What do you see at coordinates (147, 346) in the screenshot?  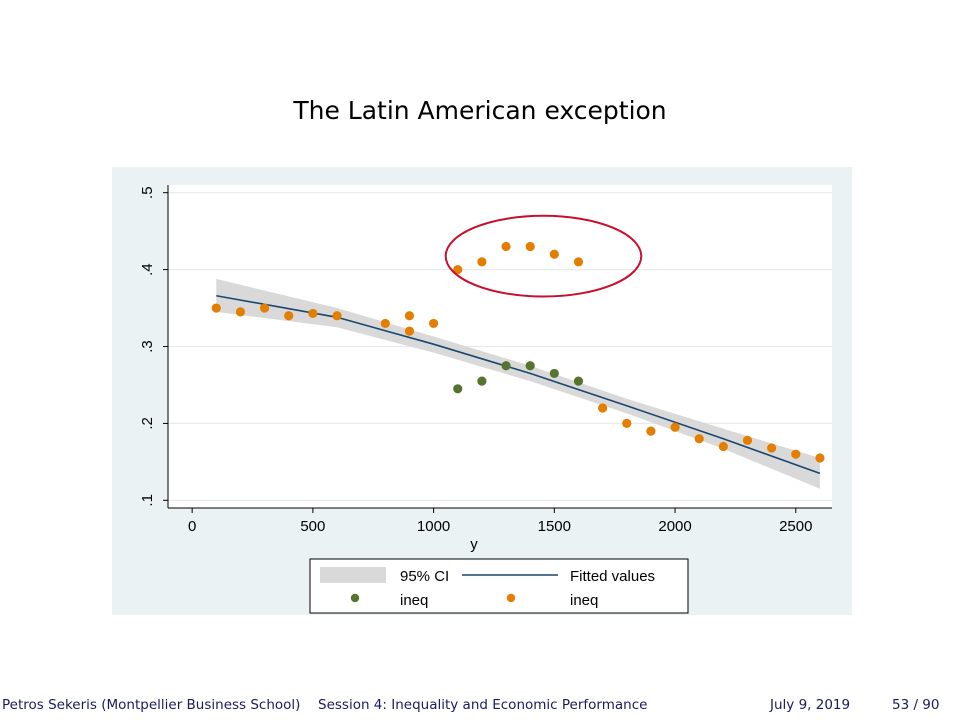 I see `y-tick-label: .3` at bounding box center [147, 346].